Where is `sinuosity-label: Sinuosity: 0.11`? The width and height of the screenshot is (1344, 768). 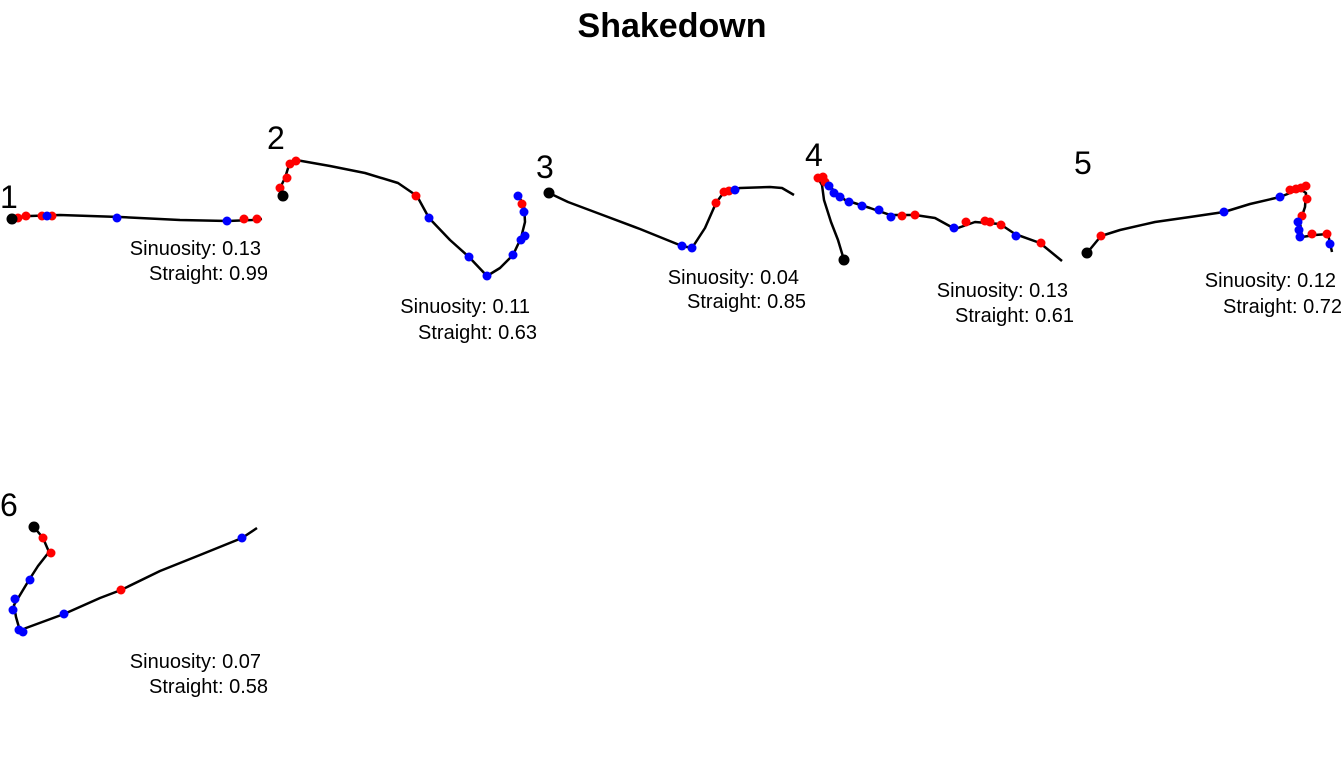
sinuosity-label: Sinuosity: 0.11 is located at coordinates (465, 307).